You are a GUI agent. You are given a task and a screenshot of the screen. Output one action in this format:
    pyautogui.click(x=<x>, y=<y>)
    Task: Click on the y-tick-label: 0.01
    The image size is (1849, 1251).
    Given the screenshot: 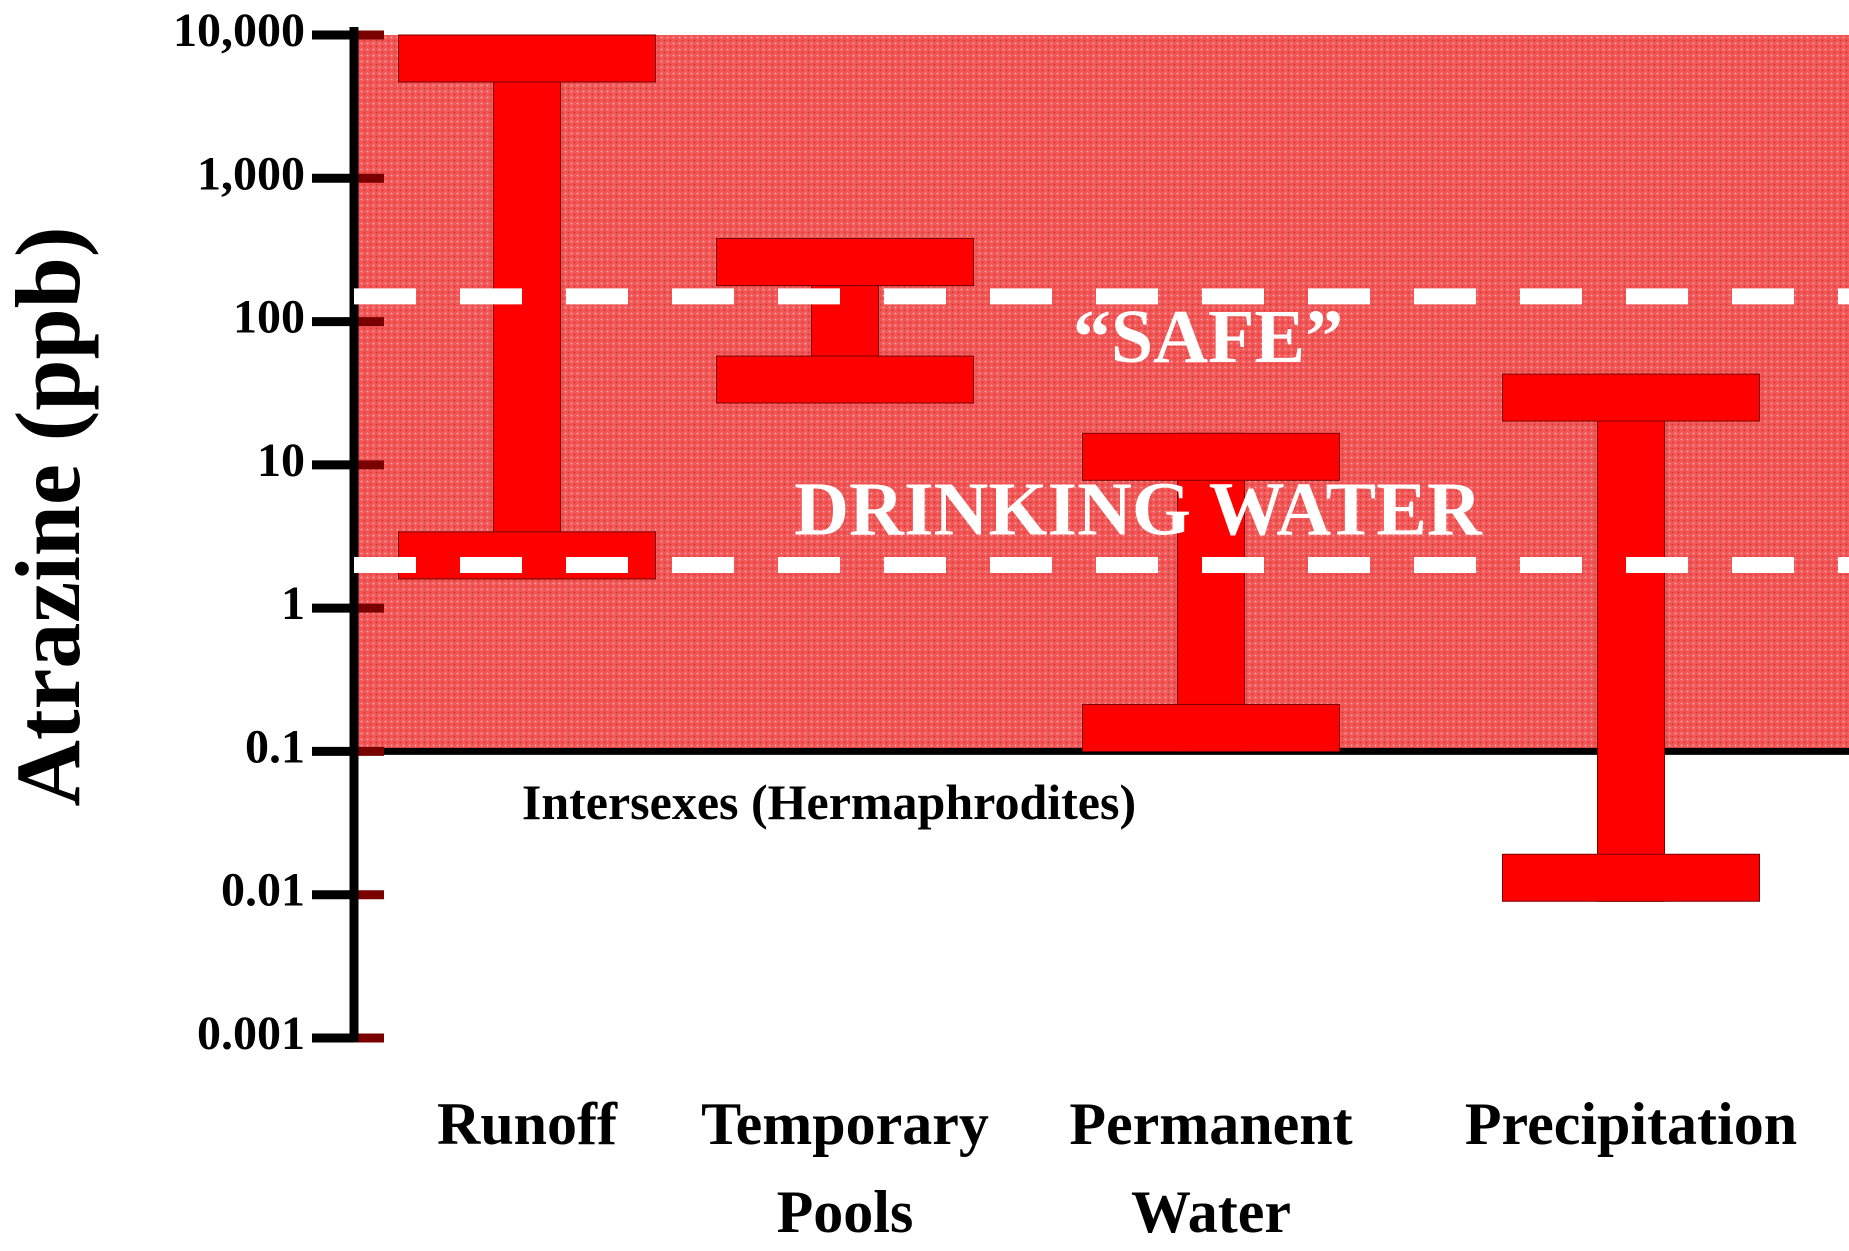 What is the action you would take?
    pyautogui.click(x=263, y=890)
    